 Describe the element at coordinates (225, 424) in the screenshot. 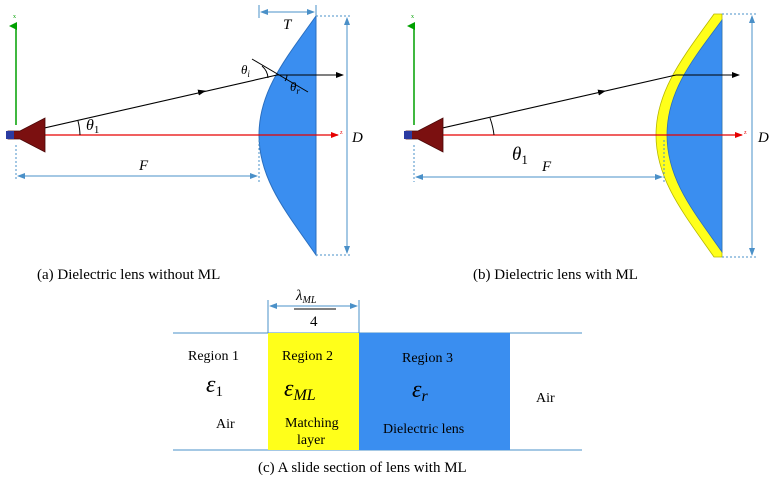

I see `panel-c-region1-medium: Air` at that location.